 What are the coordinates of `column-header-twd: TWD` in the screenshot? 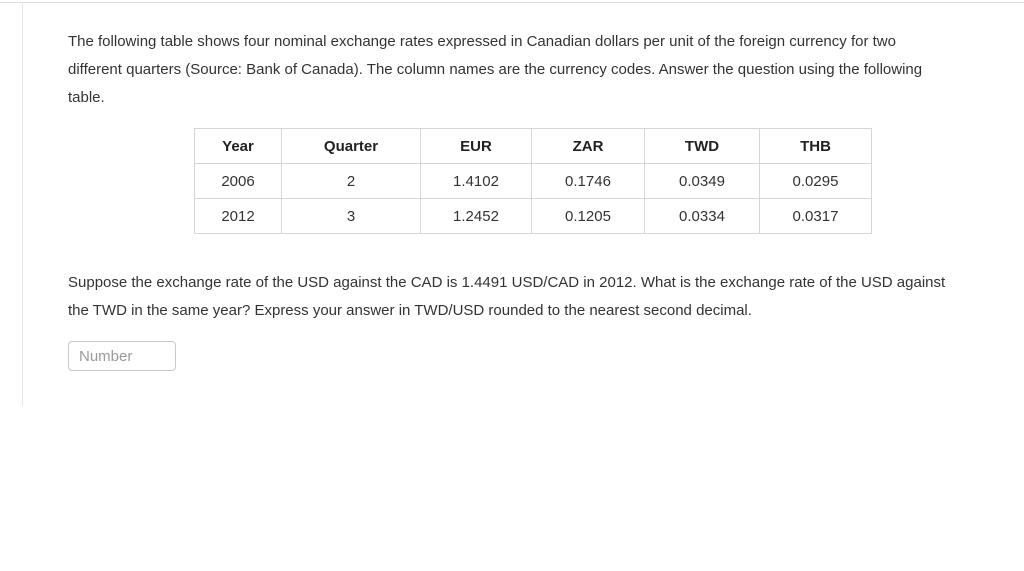 It's located at (702, 146).